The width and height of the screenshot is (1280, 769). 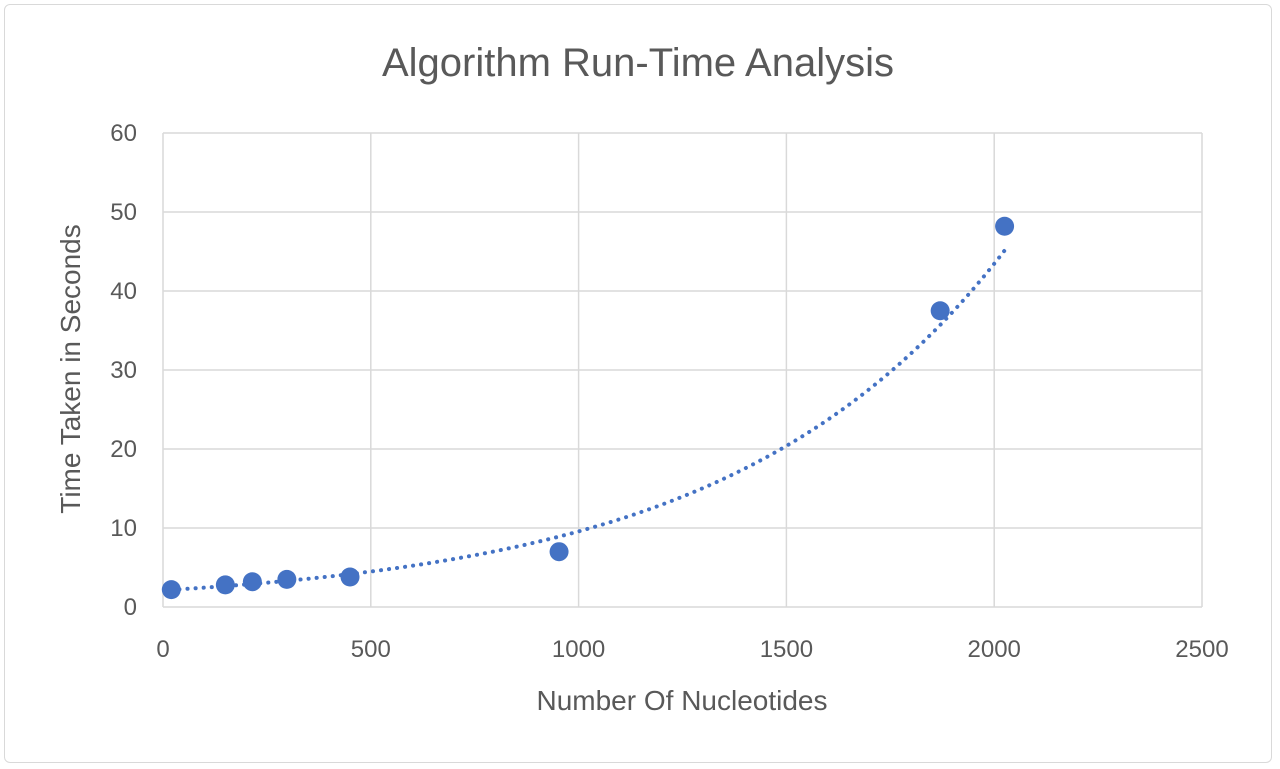 I want to click on y-tick-label: 0, so click(x=130, y=607).